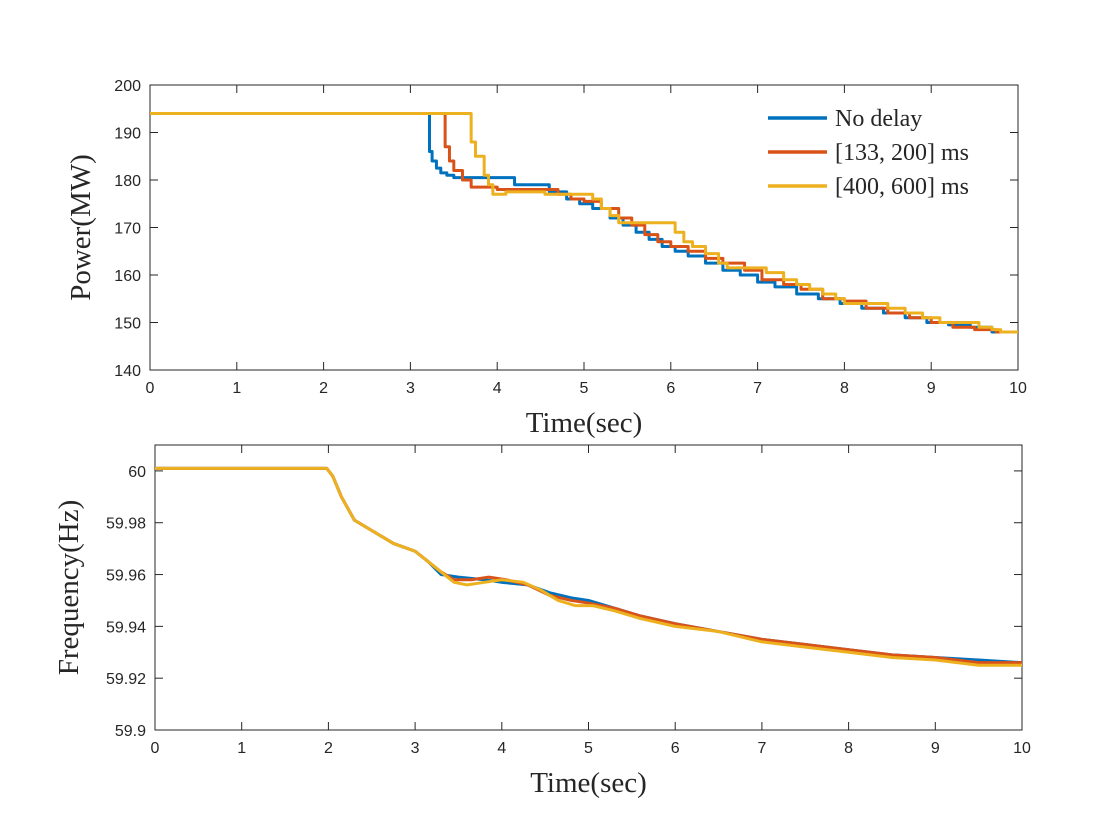 Image resolution: width=1120 pixels, height=840 pixels. What do you see at coordinates (127, 229) in the screenshot?
I see `y-tick-label: 170` at bounding box center [127, 229].